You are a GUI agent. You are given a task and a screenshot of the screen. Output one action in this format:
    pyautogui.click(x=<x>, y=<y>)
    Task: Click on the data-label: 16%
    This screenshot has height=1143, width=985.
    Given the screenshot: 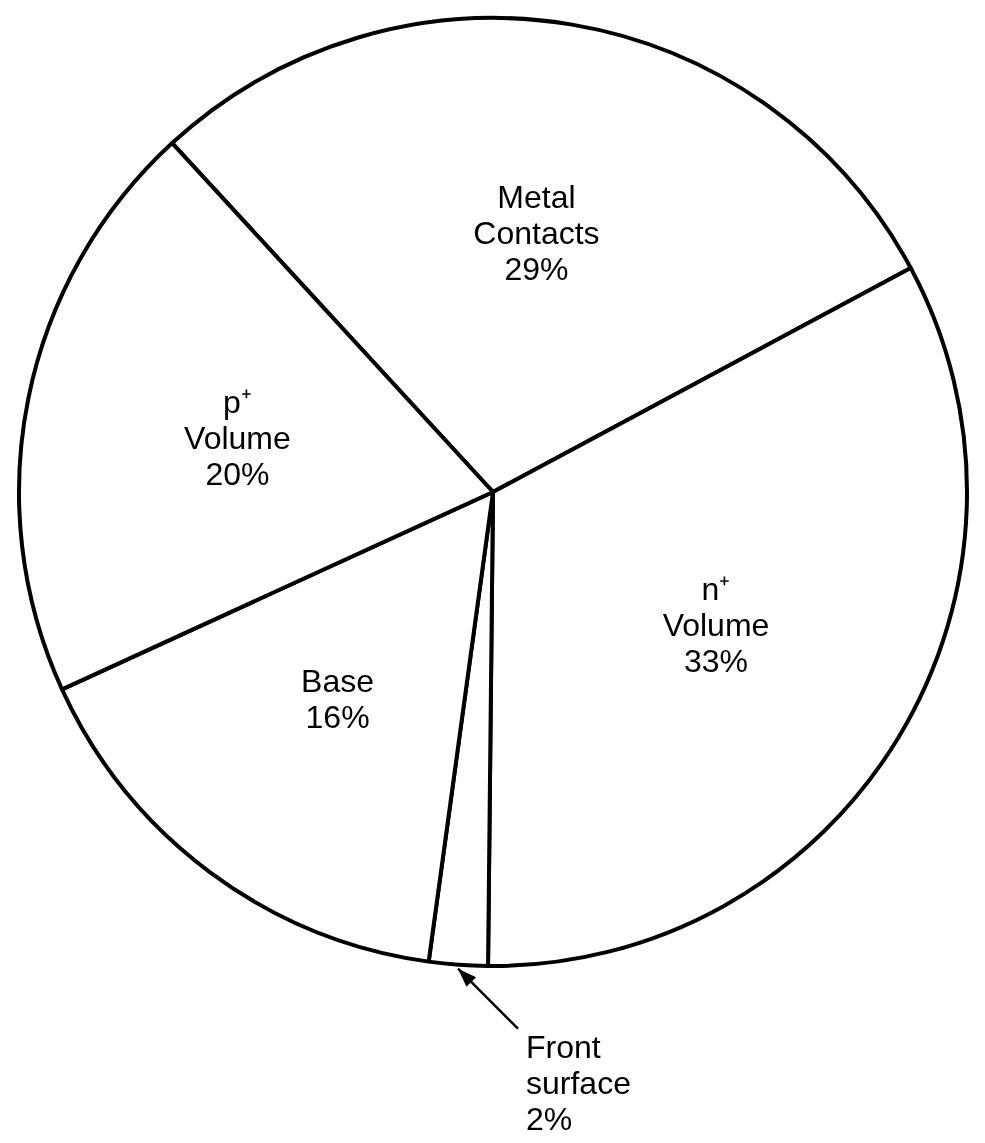 What is the action you would take?
    pyautogui.click(x=337, y=717)
    